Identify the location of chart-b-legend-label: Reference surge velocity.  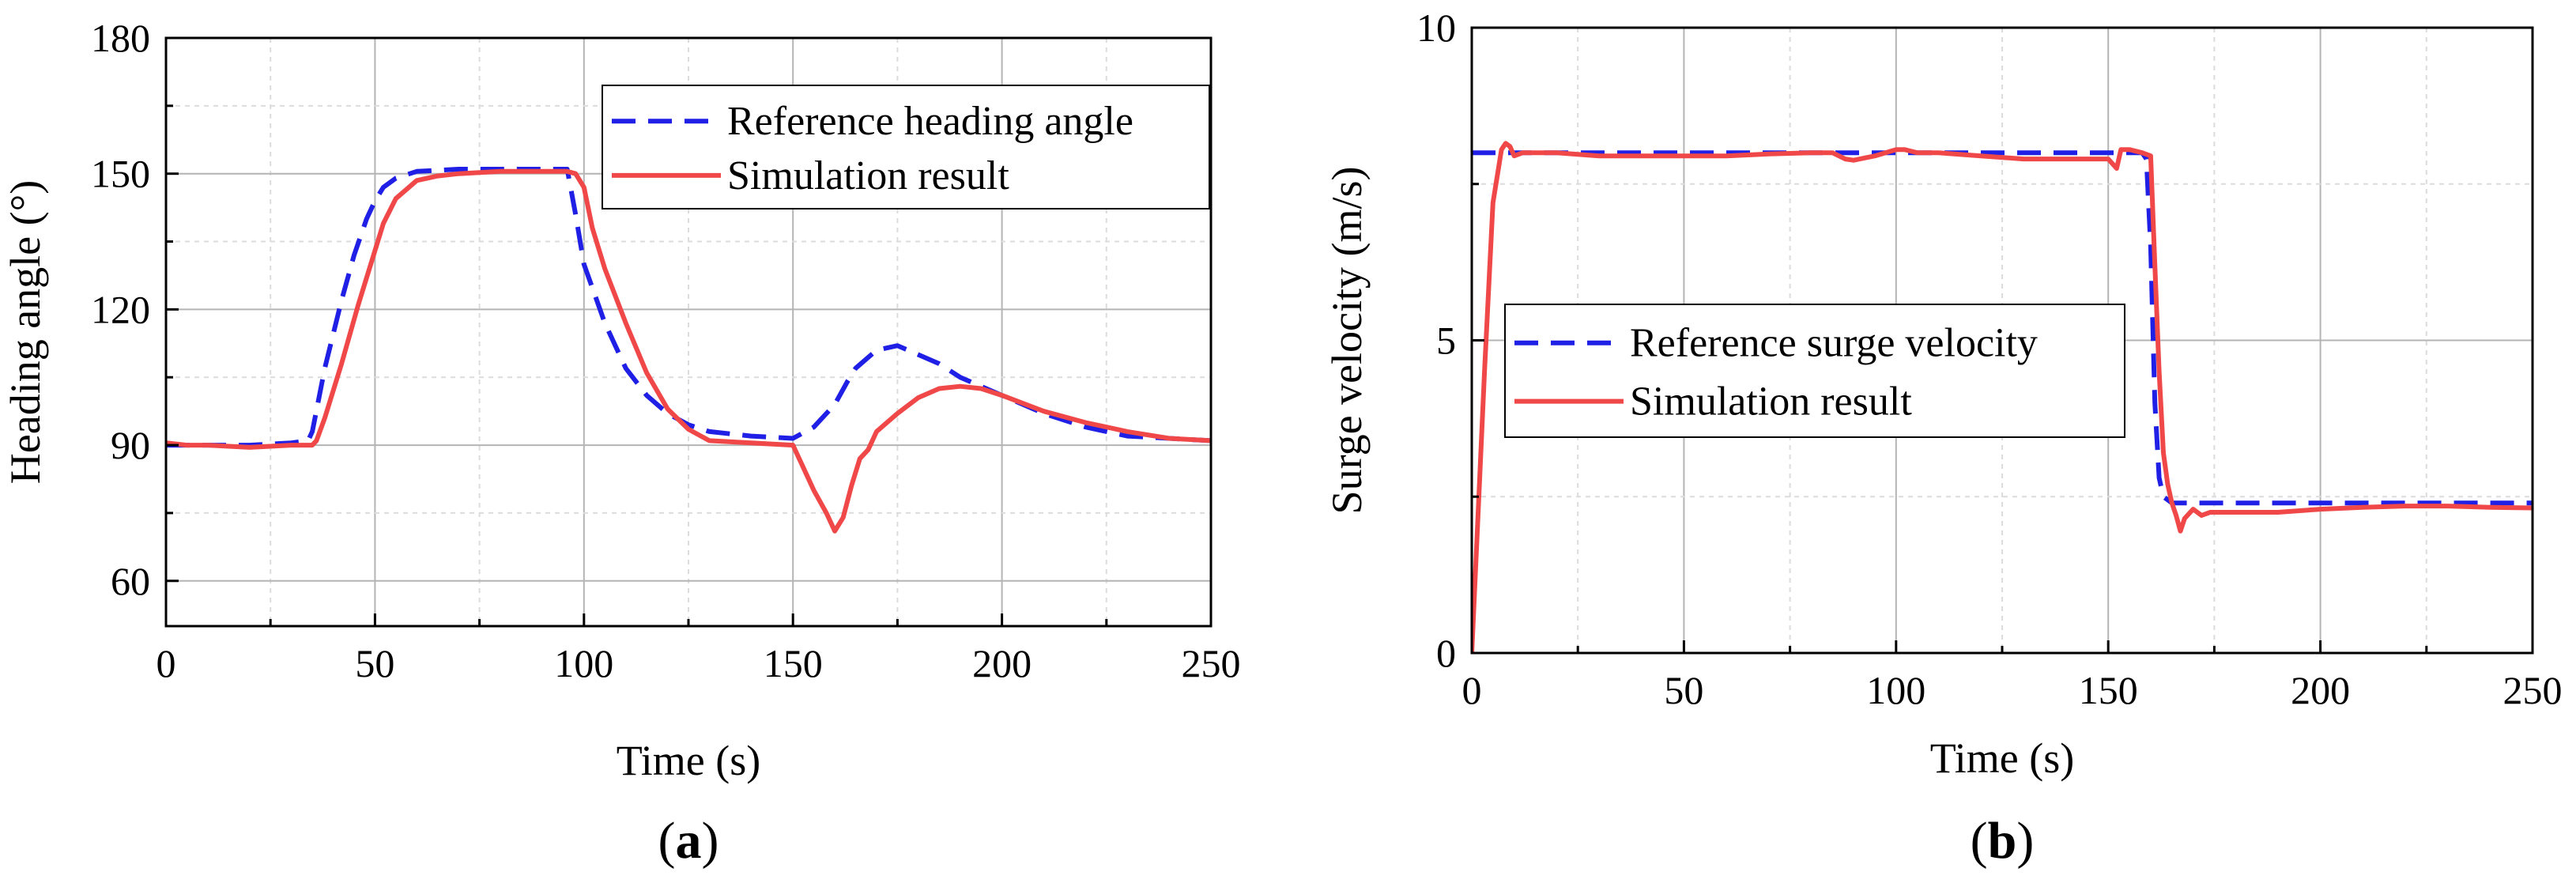
(1834, 343).